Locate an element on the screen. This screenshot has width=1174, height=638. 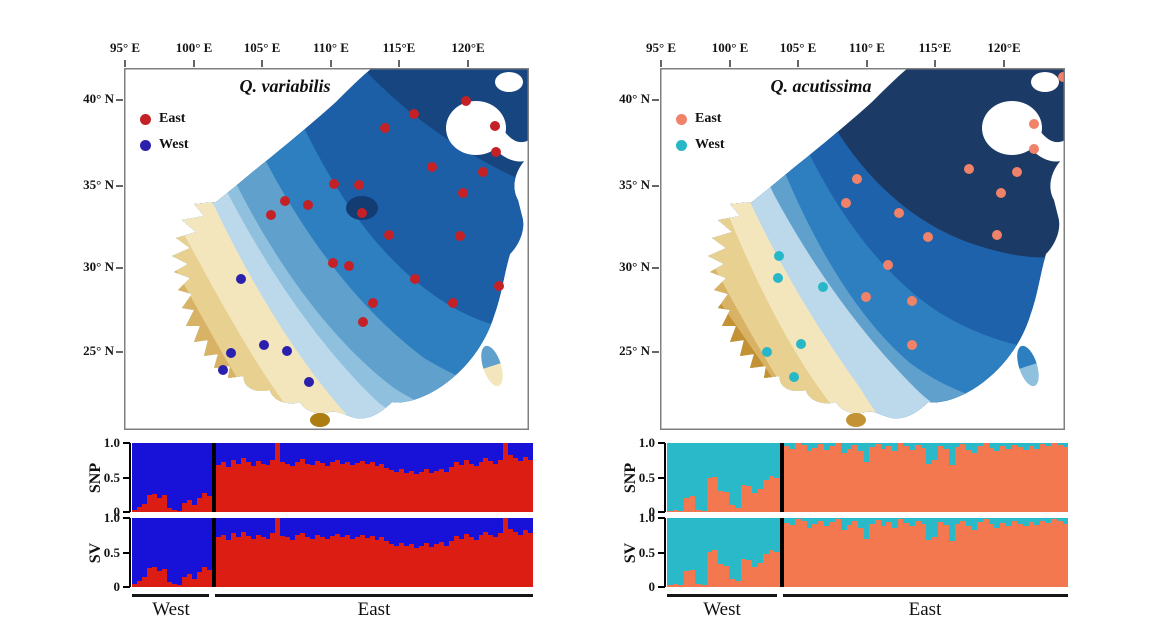
west-group-line is located at coordinates (170, 595).